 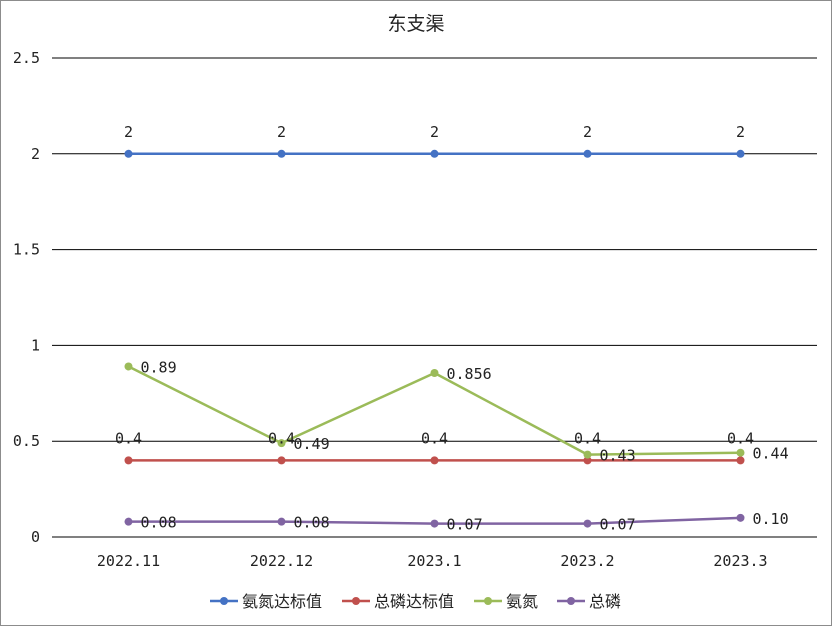 I want to click on x-axis-ticks: 2022.11 2022.12 2023.1 2023.2 2023.3, so click(x=432, y=561).